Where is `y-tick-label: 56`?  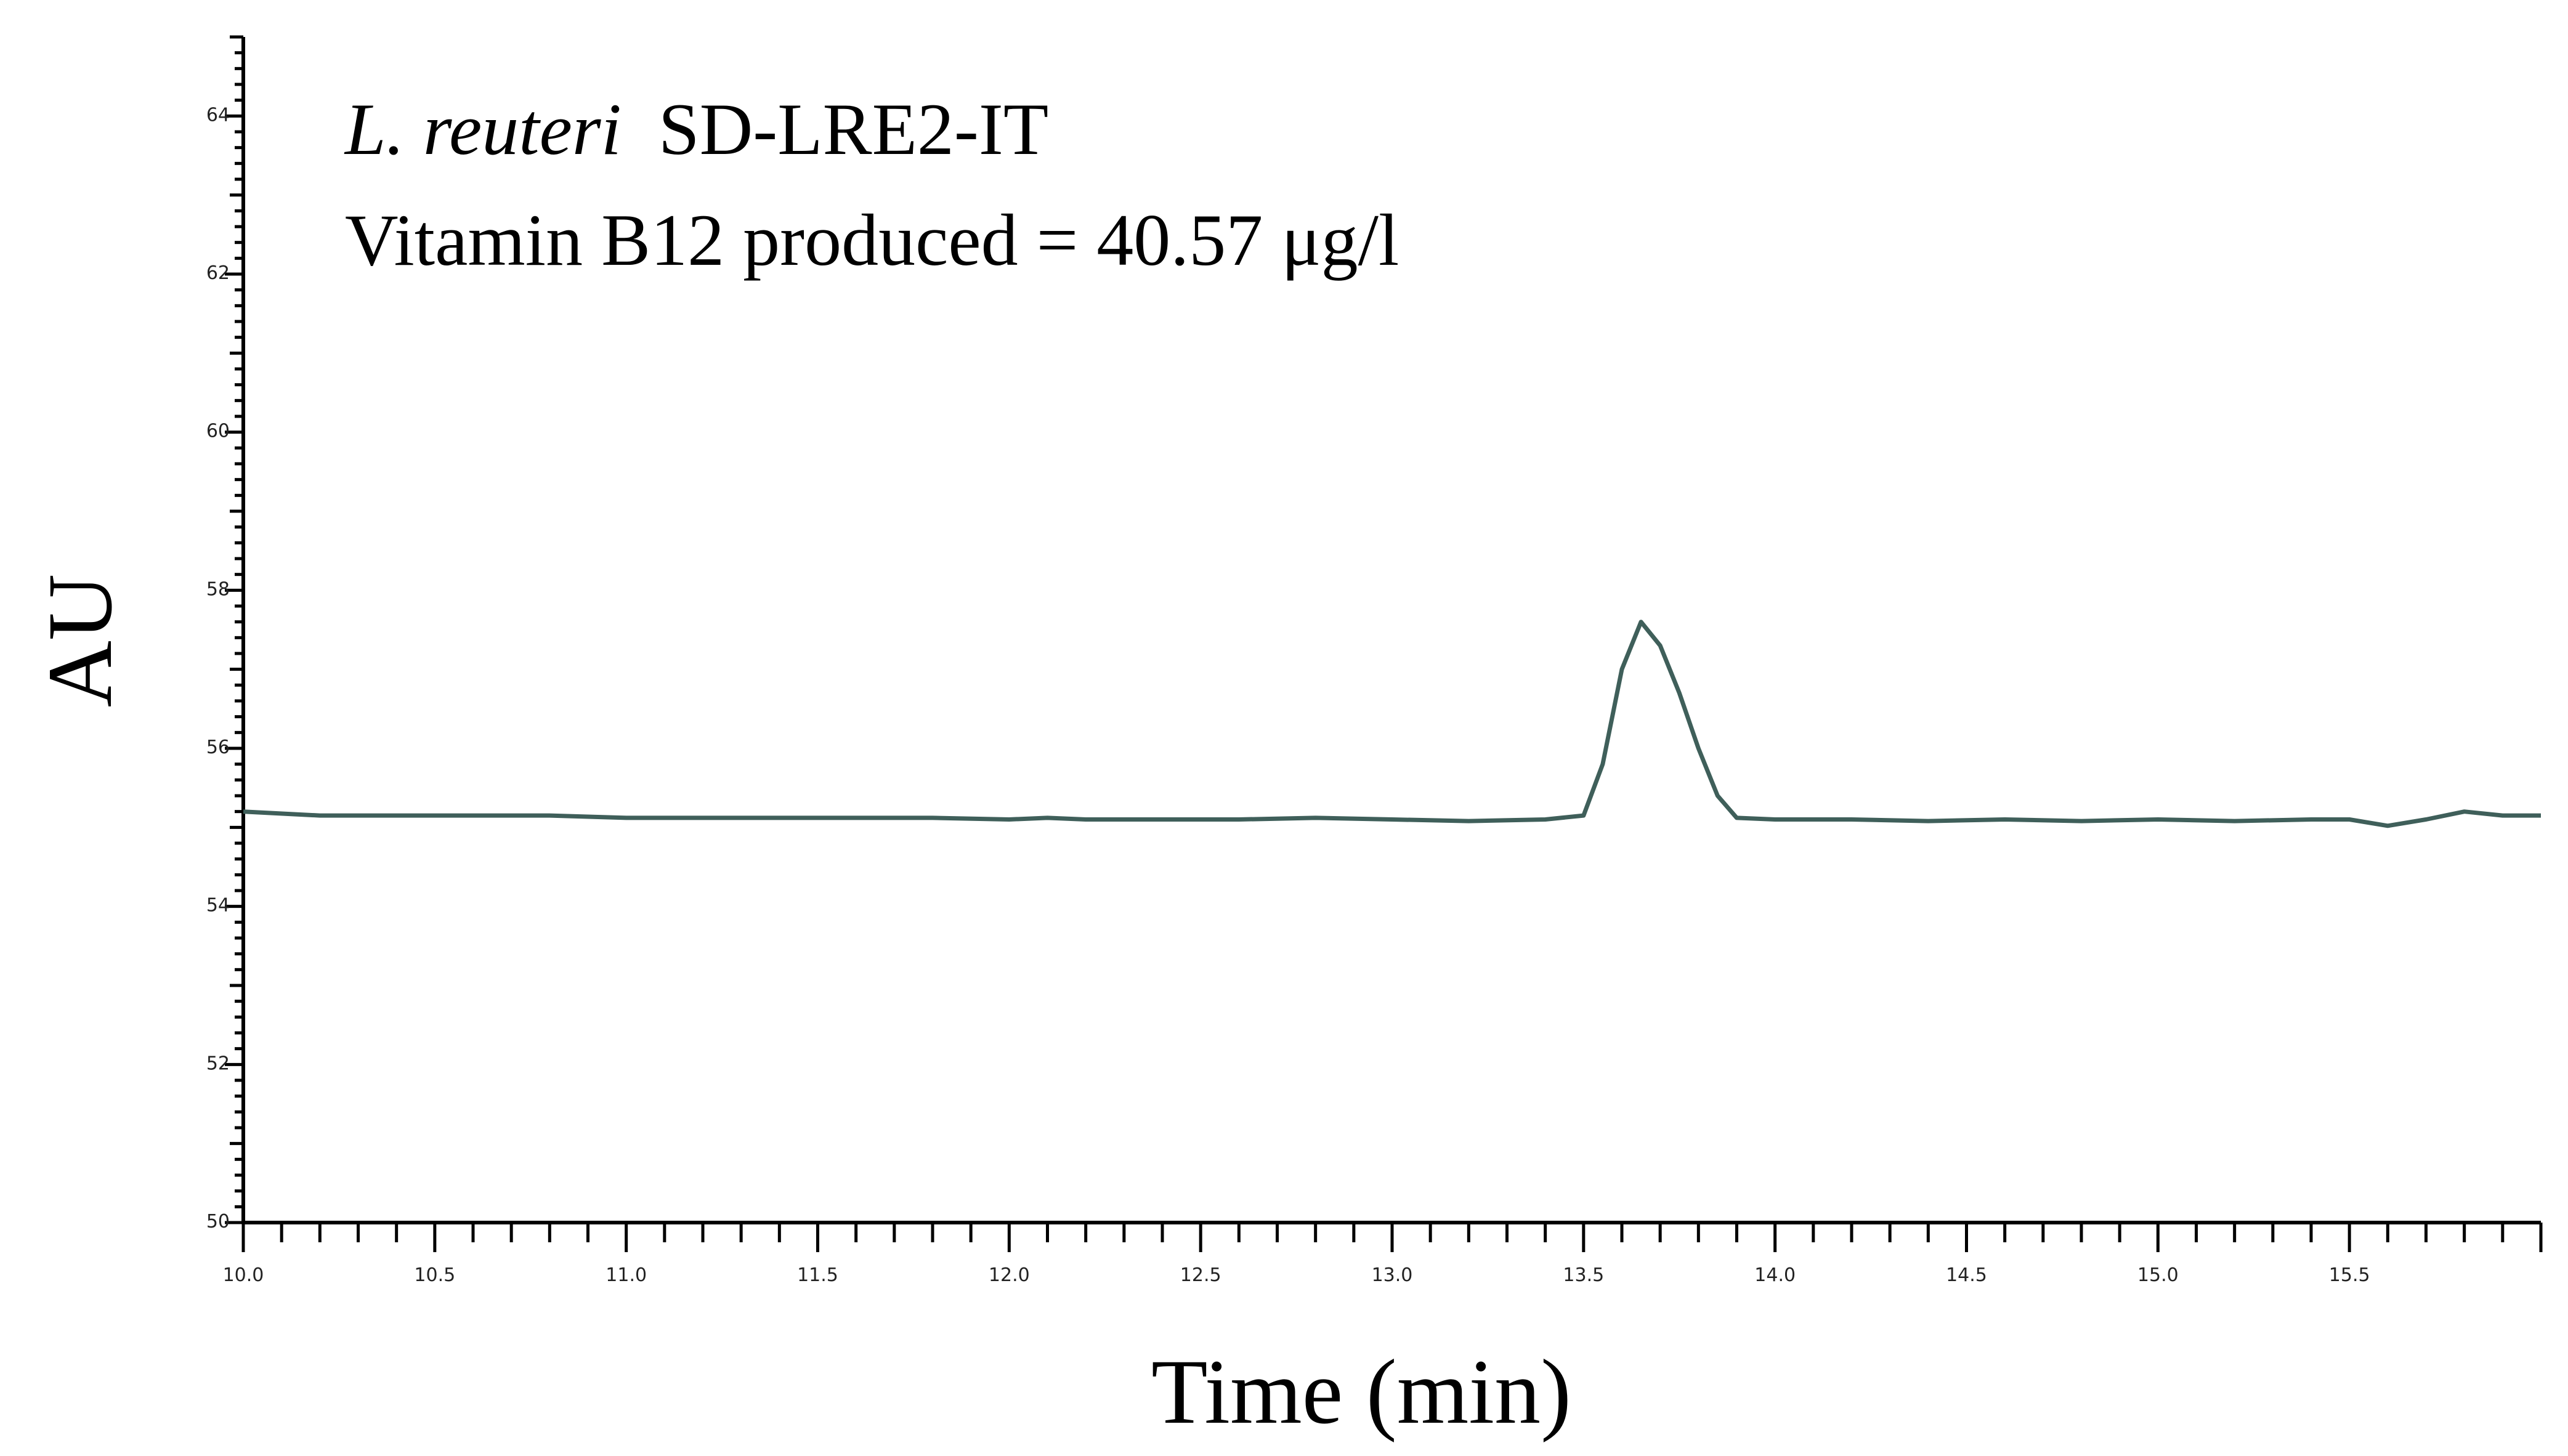 y-tick-label: 56 is located at coordinates (218, 747).